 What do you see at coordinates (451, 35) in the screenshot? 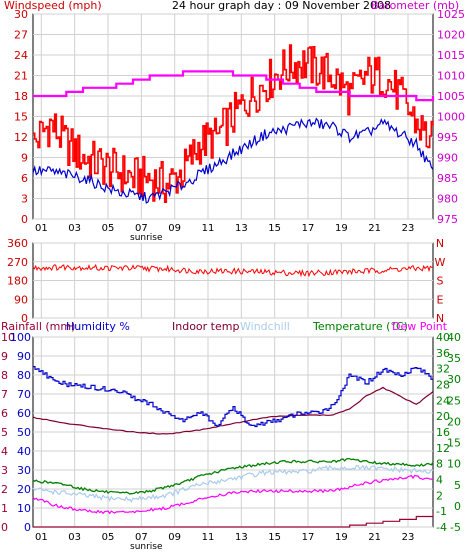
I see `barometer-tick-label: 1020` at bounding box center [451, 35].